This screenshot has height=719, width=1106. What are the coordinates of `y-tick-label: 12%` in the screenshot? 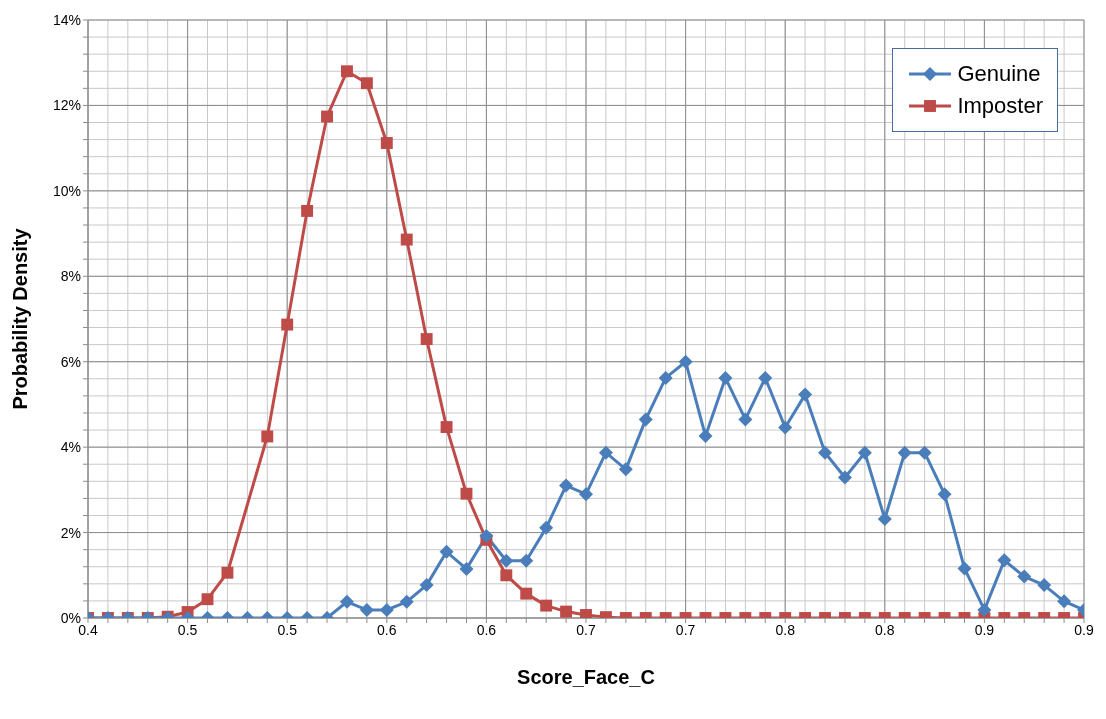 It's located at (66, 105).